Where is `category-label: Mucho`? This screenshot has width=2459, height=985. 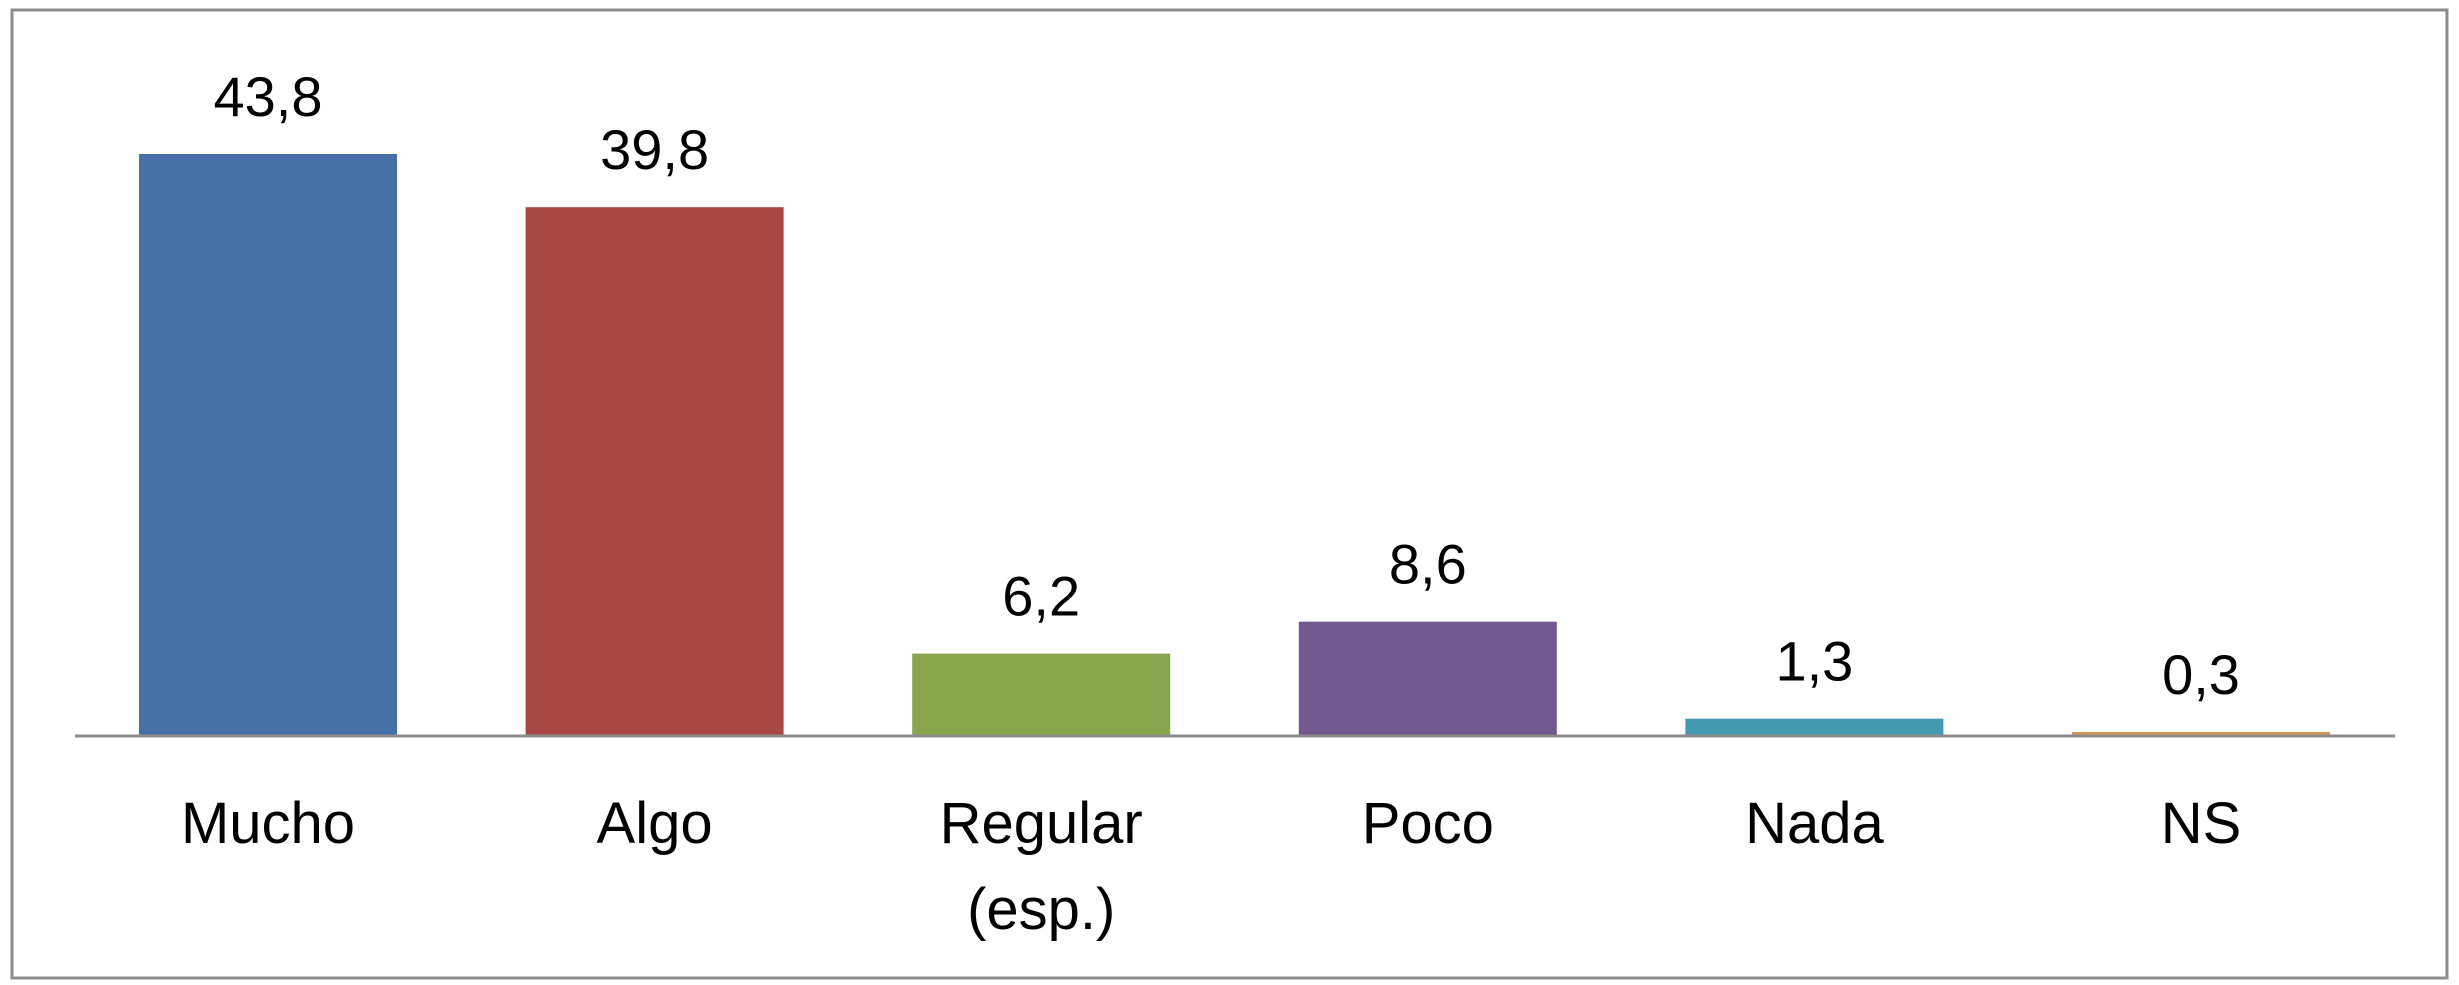
category-label: Mucho is located at coordinates (268, 823).